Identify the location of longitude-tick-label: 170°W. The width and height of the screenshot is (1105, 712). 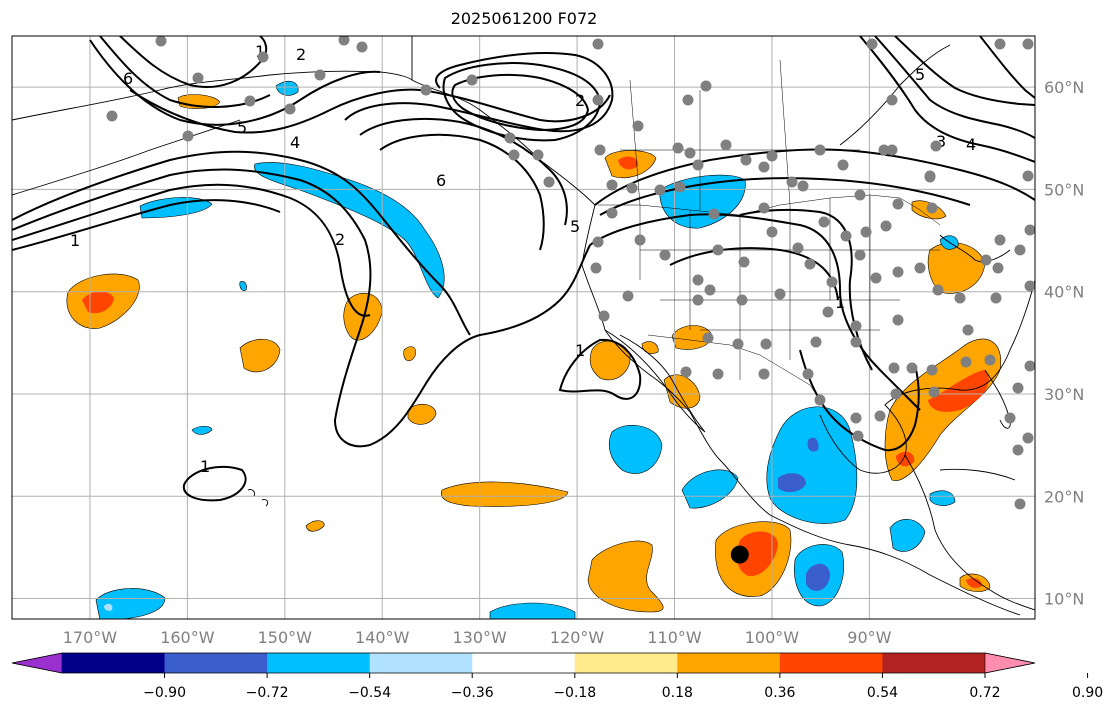
(90, 637).